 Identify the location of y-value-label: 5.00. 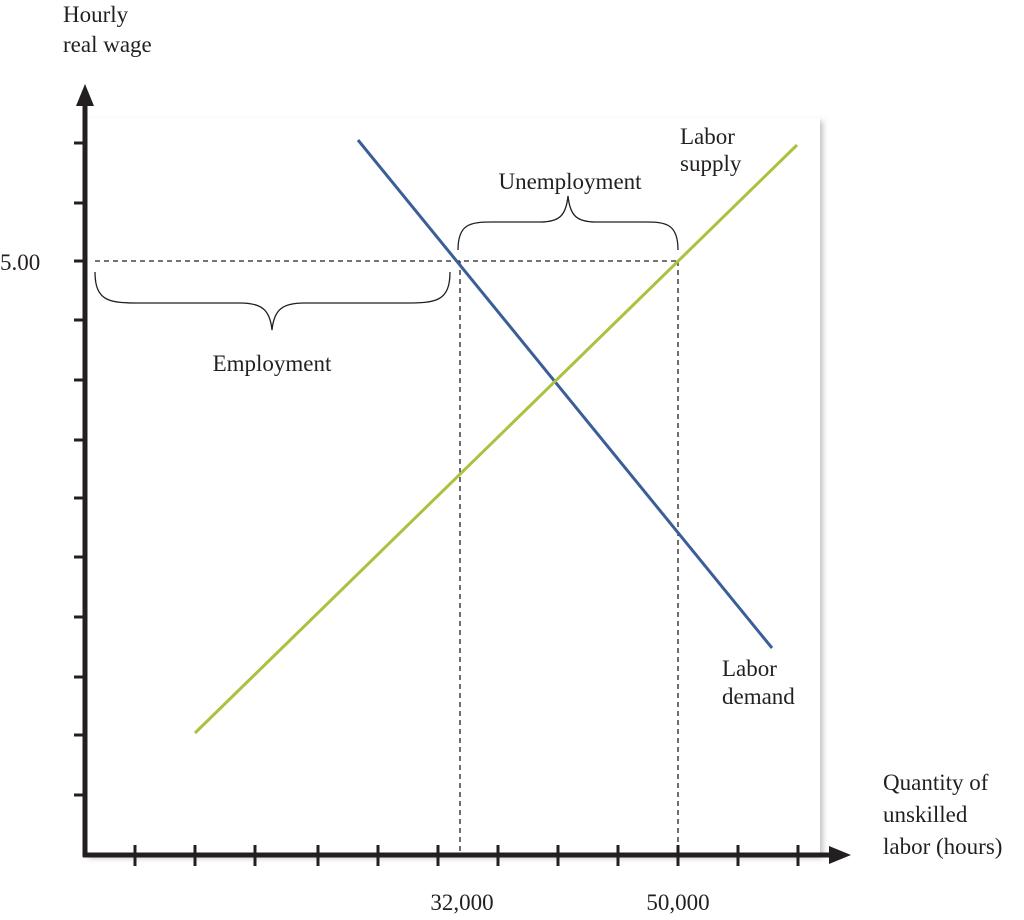
(20, 262).